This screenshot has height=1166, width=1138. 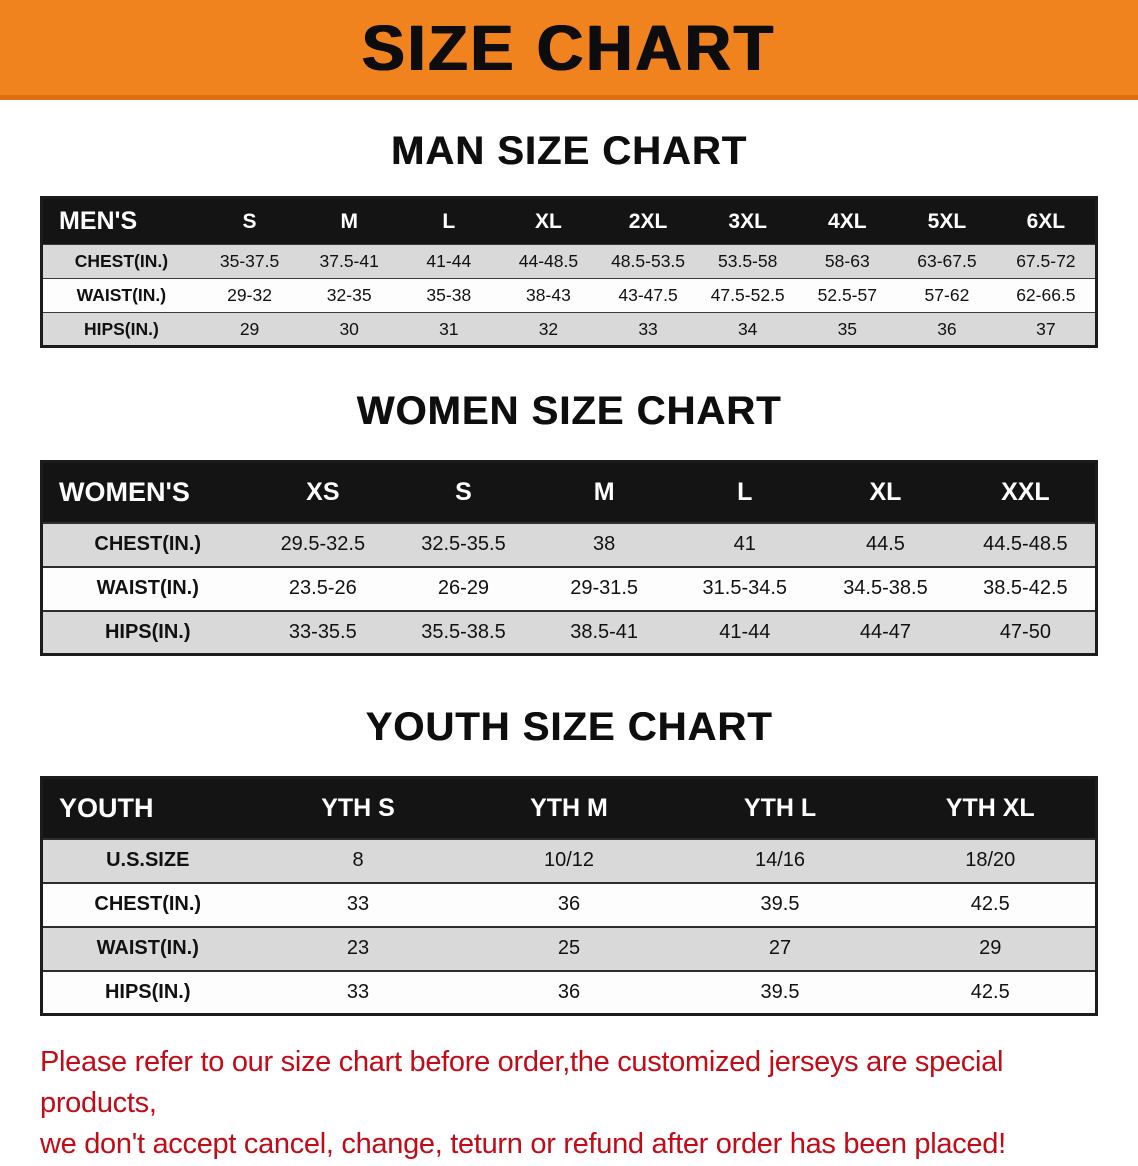 I want to click on value-cell: 44.5, so click(x=885, y=544).